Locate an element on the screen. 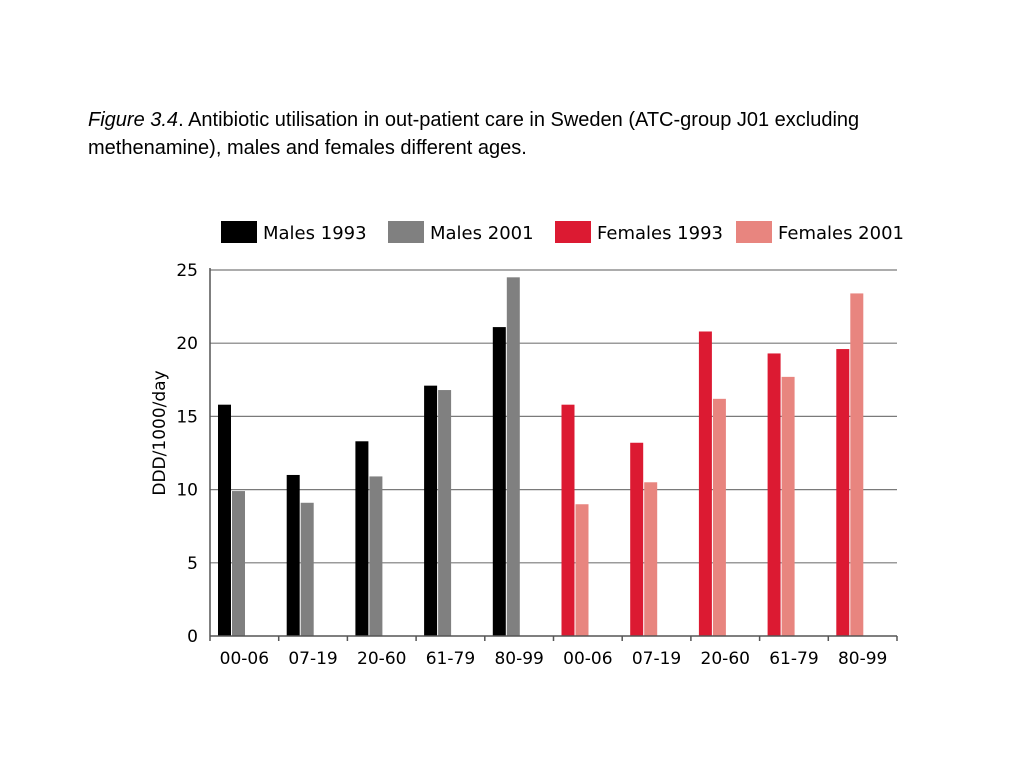  y-axis-label: DDD/1000/day is located at coordinates (160, 432).